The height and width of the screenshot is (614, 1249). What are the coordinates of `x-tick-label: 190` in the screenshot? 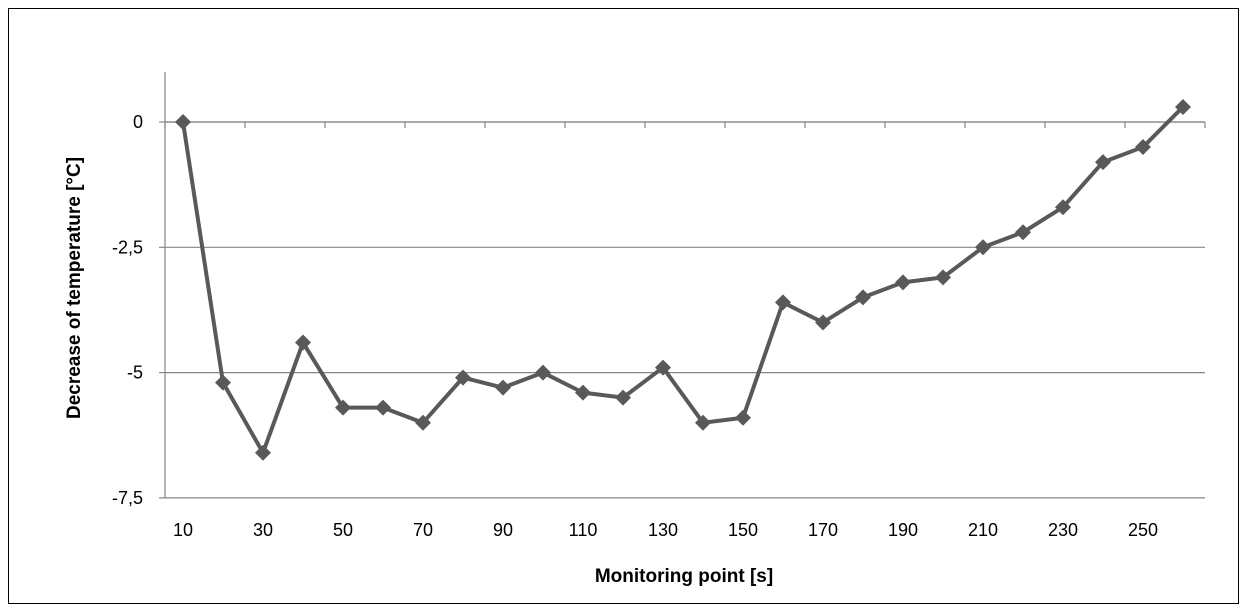 It's located at (903, 530).